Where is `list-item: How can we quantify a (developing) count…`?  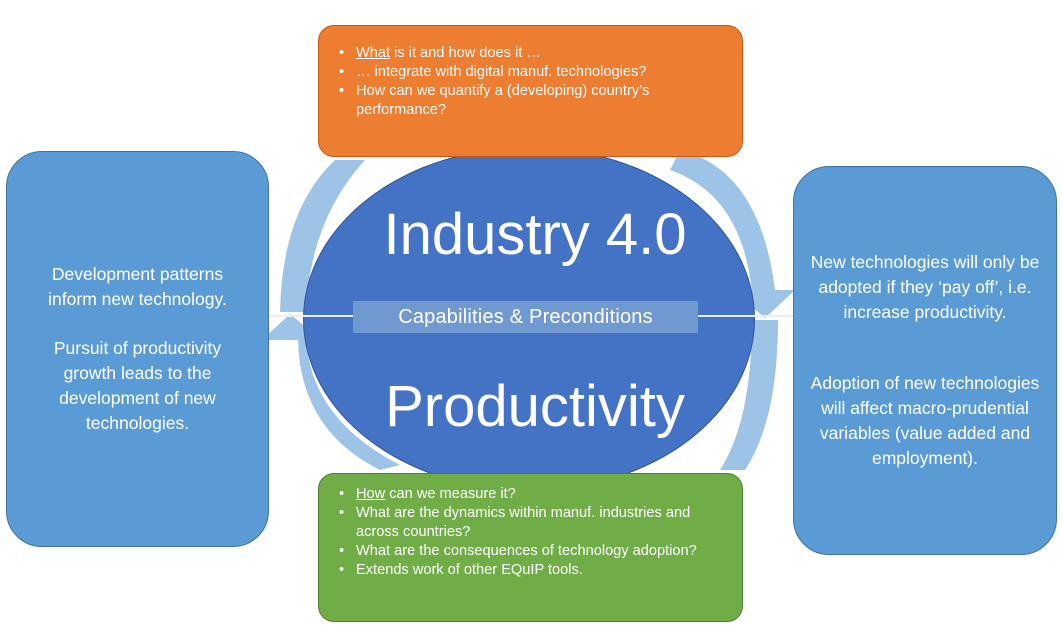
list-item: How can we quantify a (developing) count… is located at coordinates (533, 101).